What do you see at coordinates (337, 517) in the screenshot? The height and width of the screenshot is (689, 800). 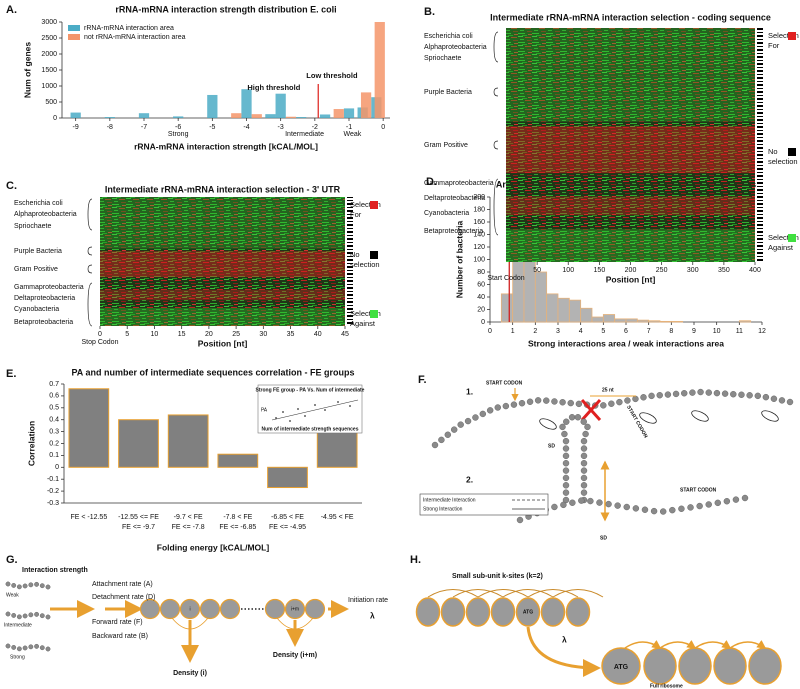 I see `x-tick-label: -4.95 < FE` at bounding box center [337, 517].